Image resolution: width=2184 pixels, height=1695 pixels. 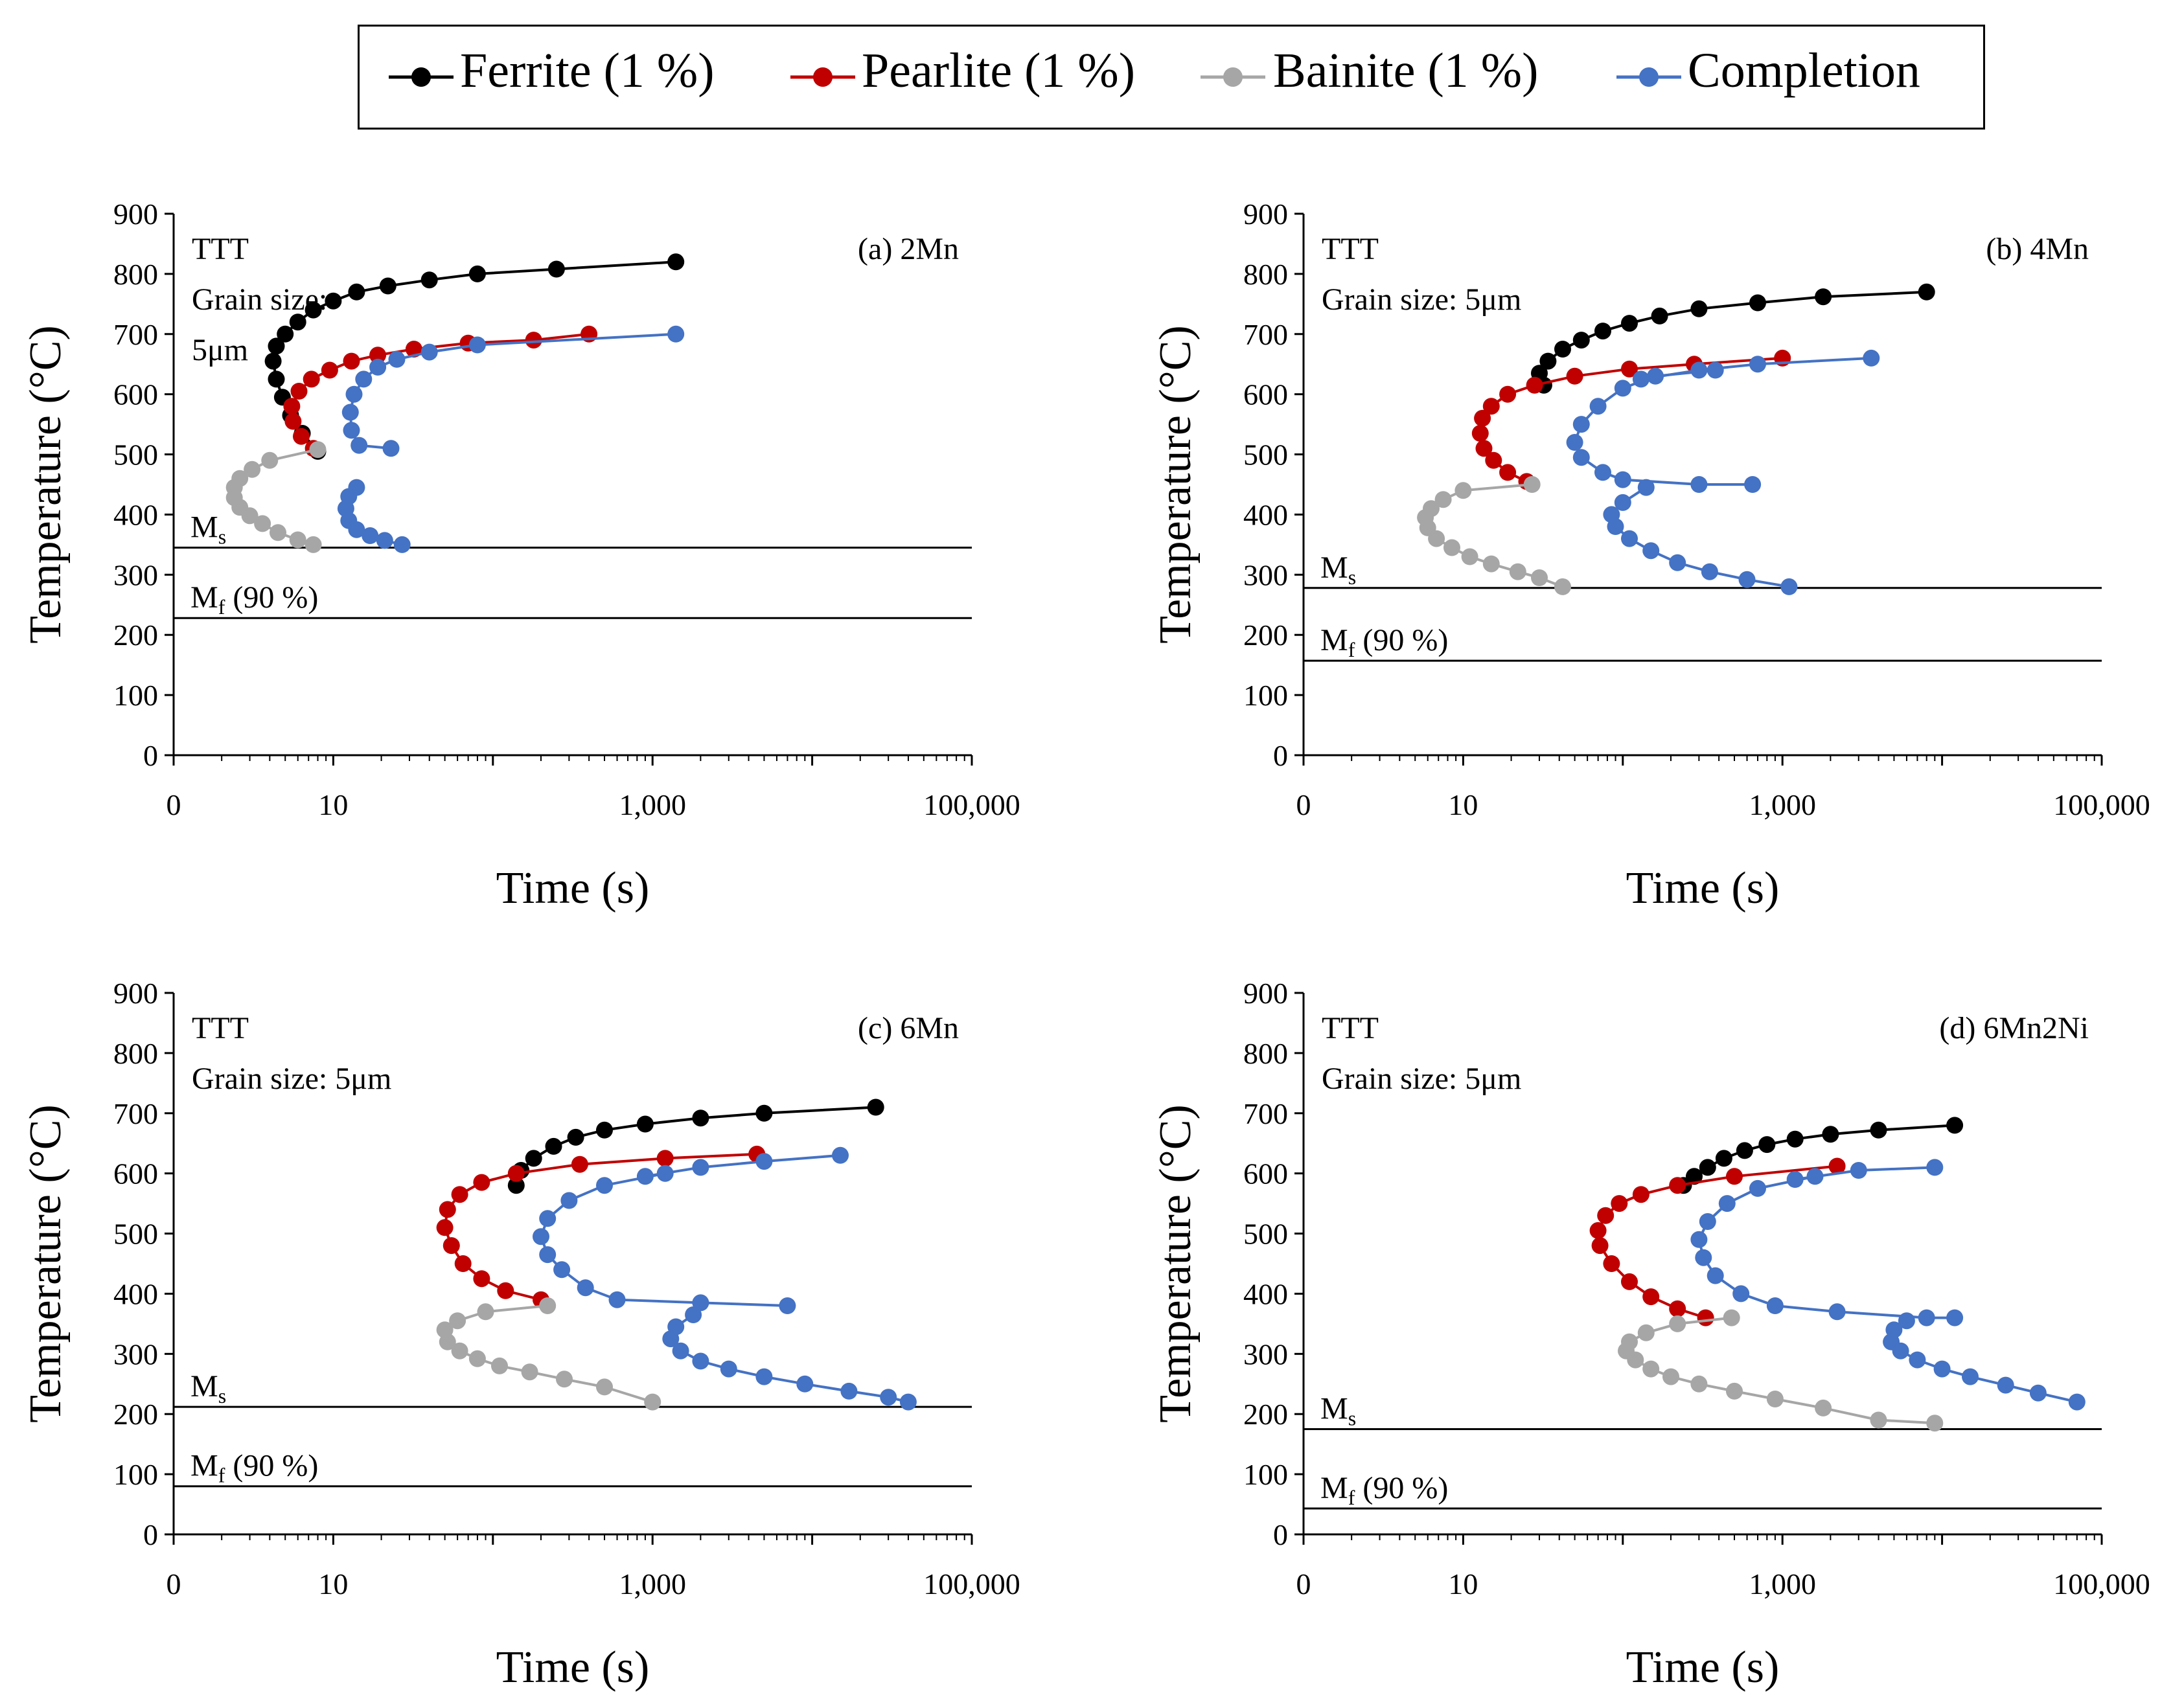 What do you see at coordinates (1265, 695) in the screenshot?
I see `y-tick-label: 100` at bounding box center [1265, 695].